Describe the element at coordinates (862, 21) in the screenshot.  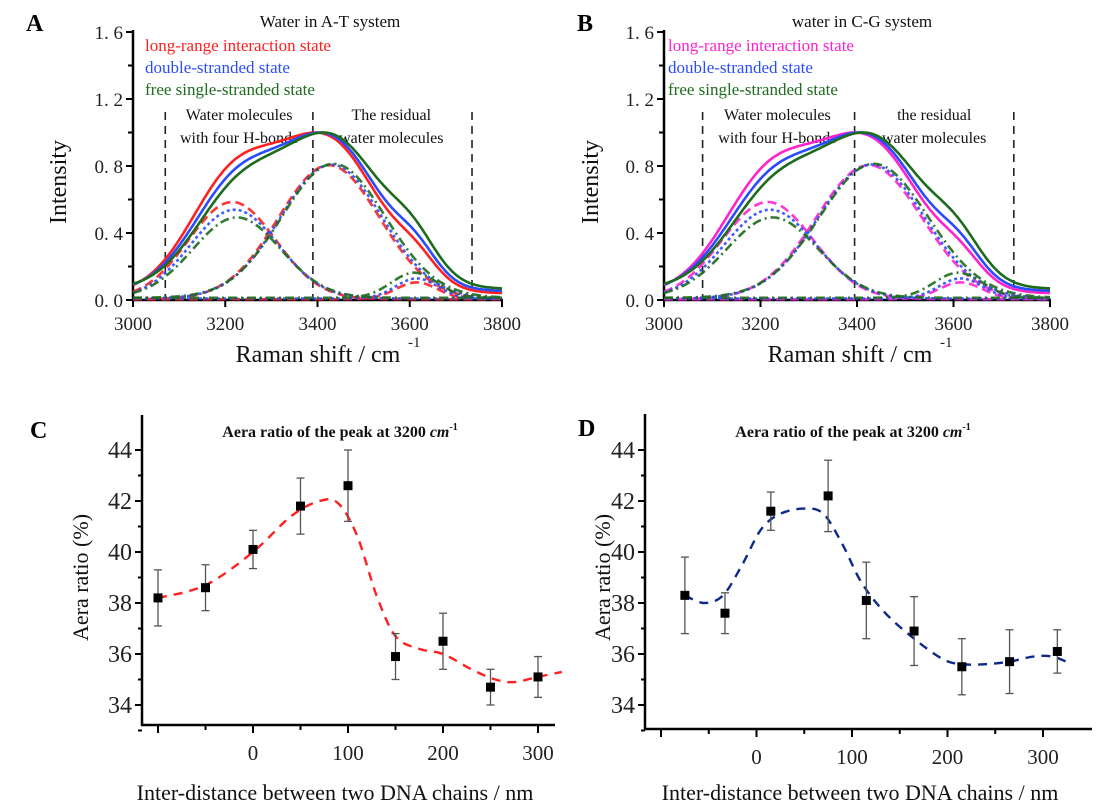
I see `chart-title: water in C-G system` at that location.